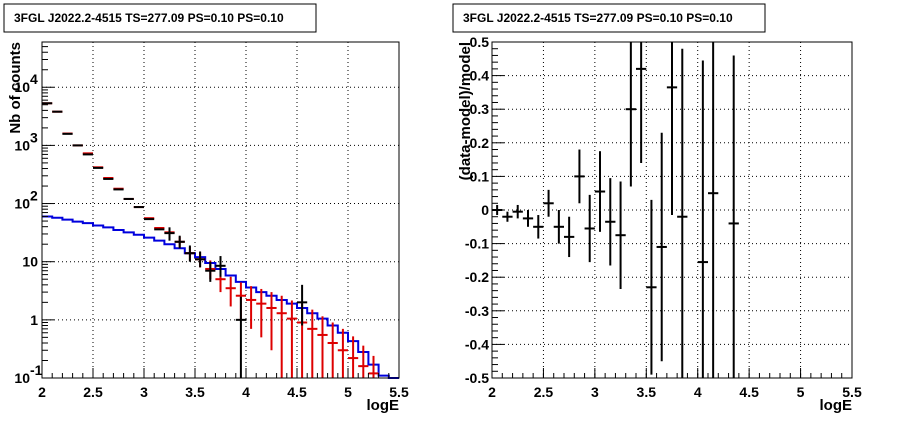 This screenshot has width=898, height=421. I want to click on residual-y-tick-label: -0.3, so click(477, 311).